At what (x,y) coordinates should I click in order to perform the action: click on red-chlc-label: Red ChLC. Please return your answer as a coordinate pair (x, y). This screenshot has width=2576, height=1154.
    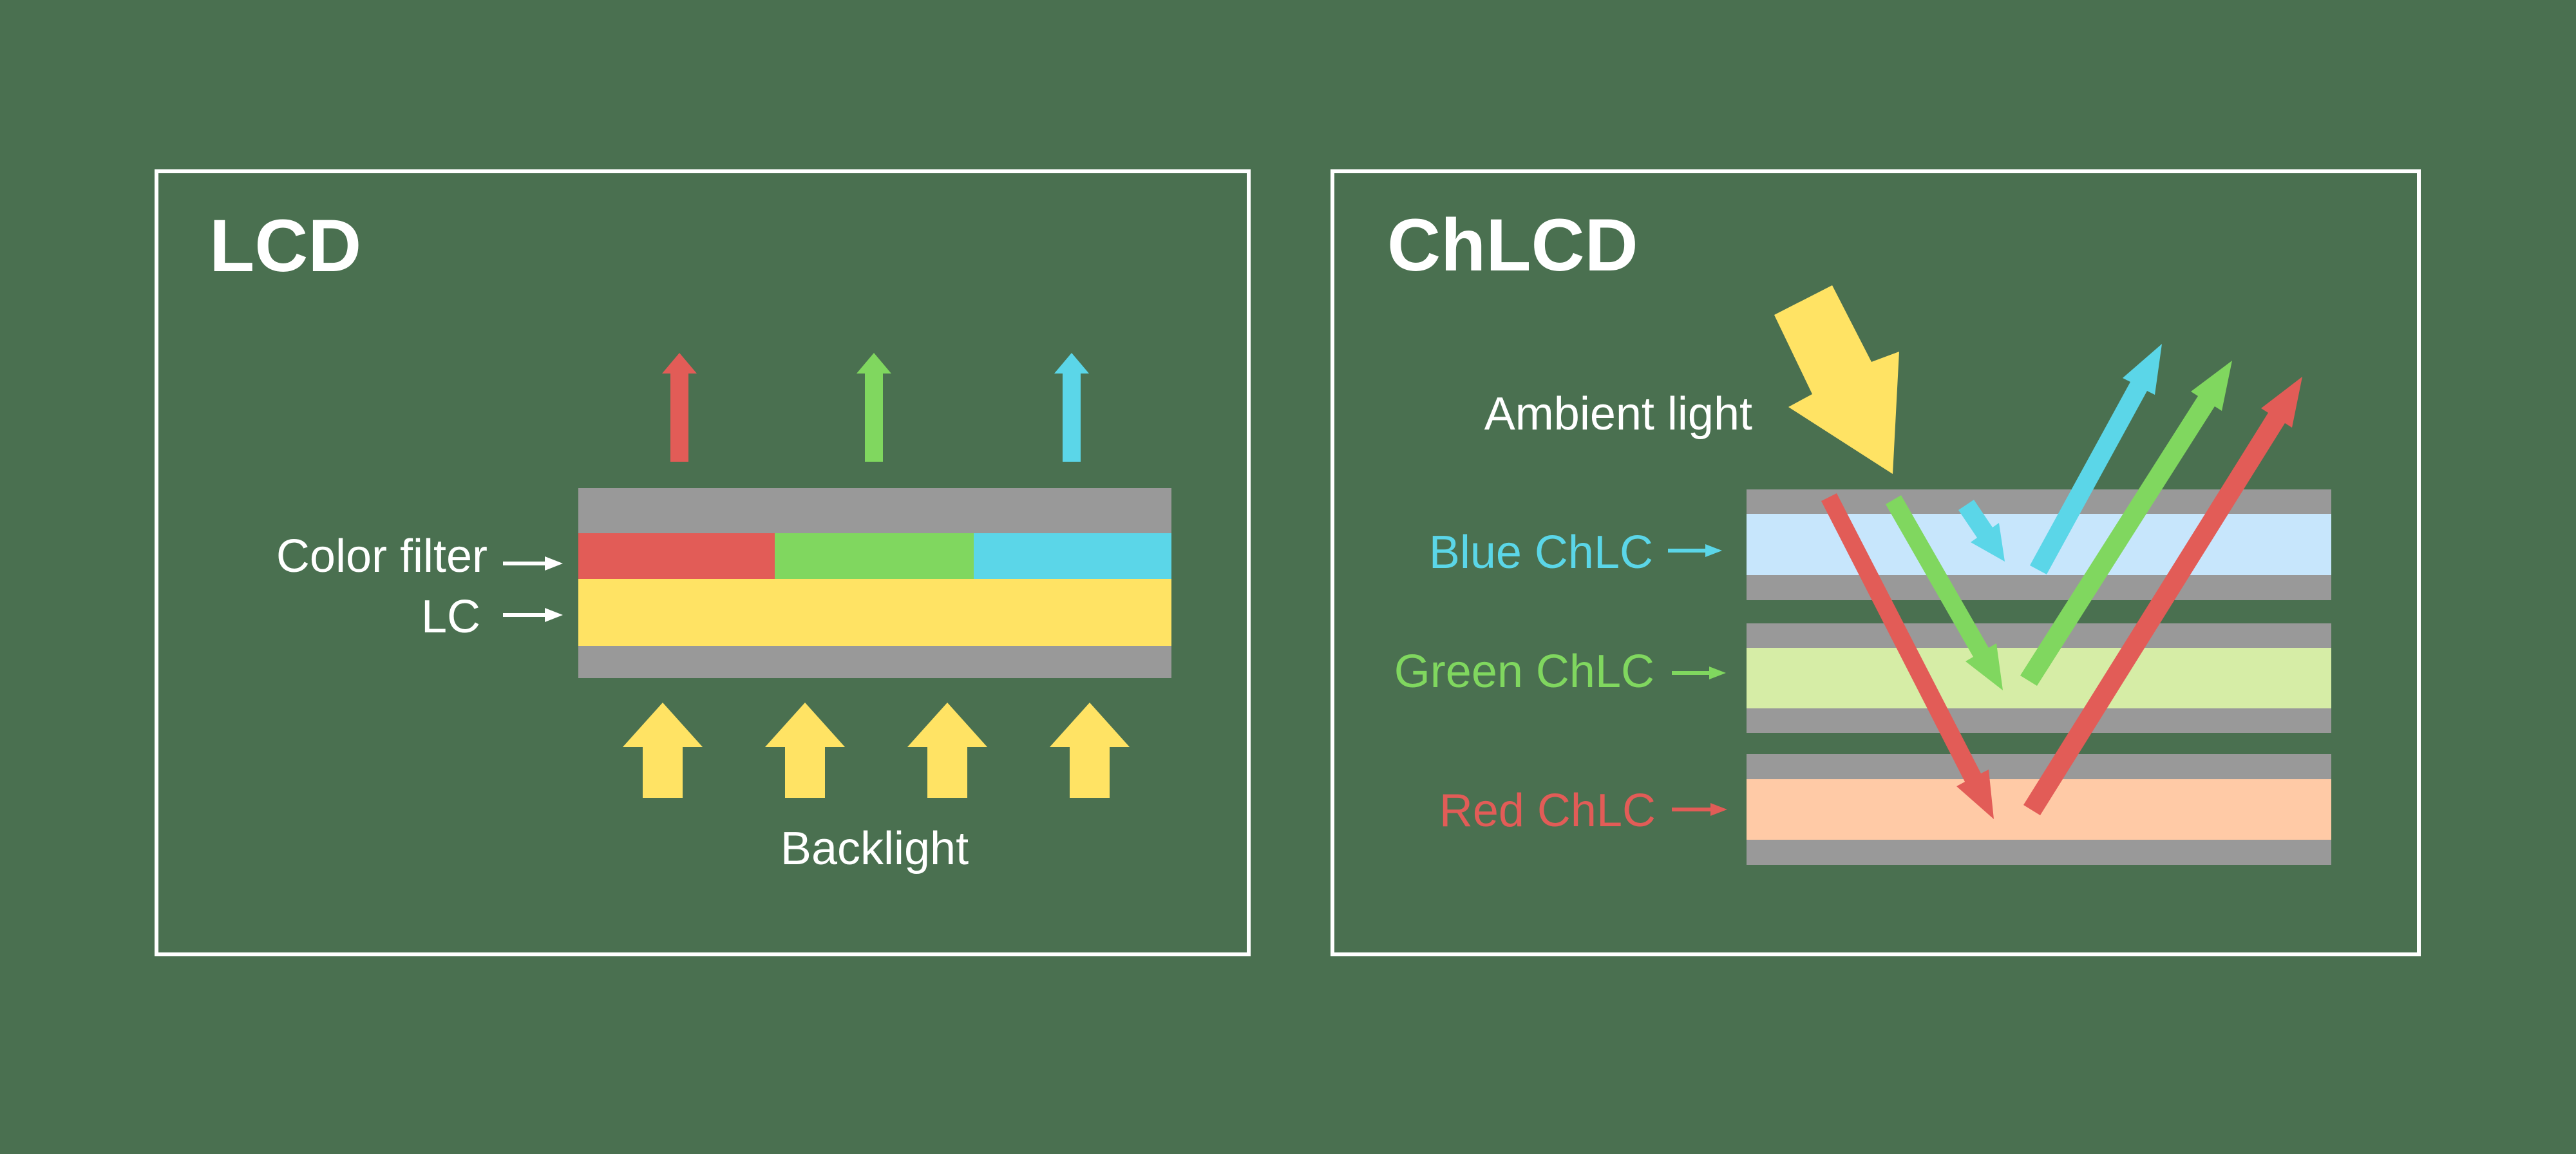
    Looking at the image, I should click on (1547, 811).